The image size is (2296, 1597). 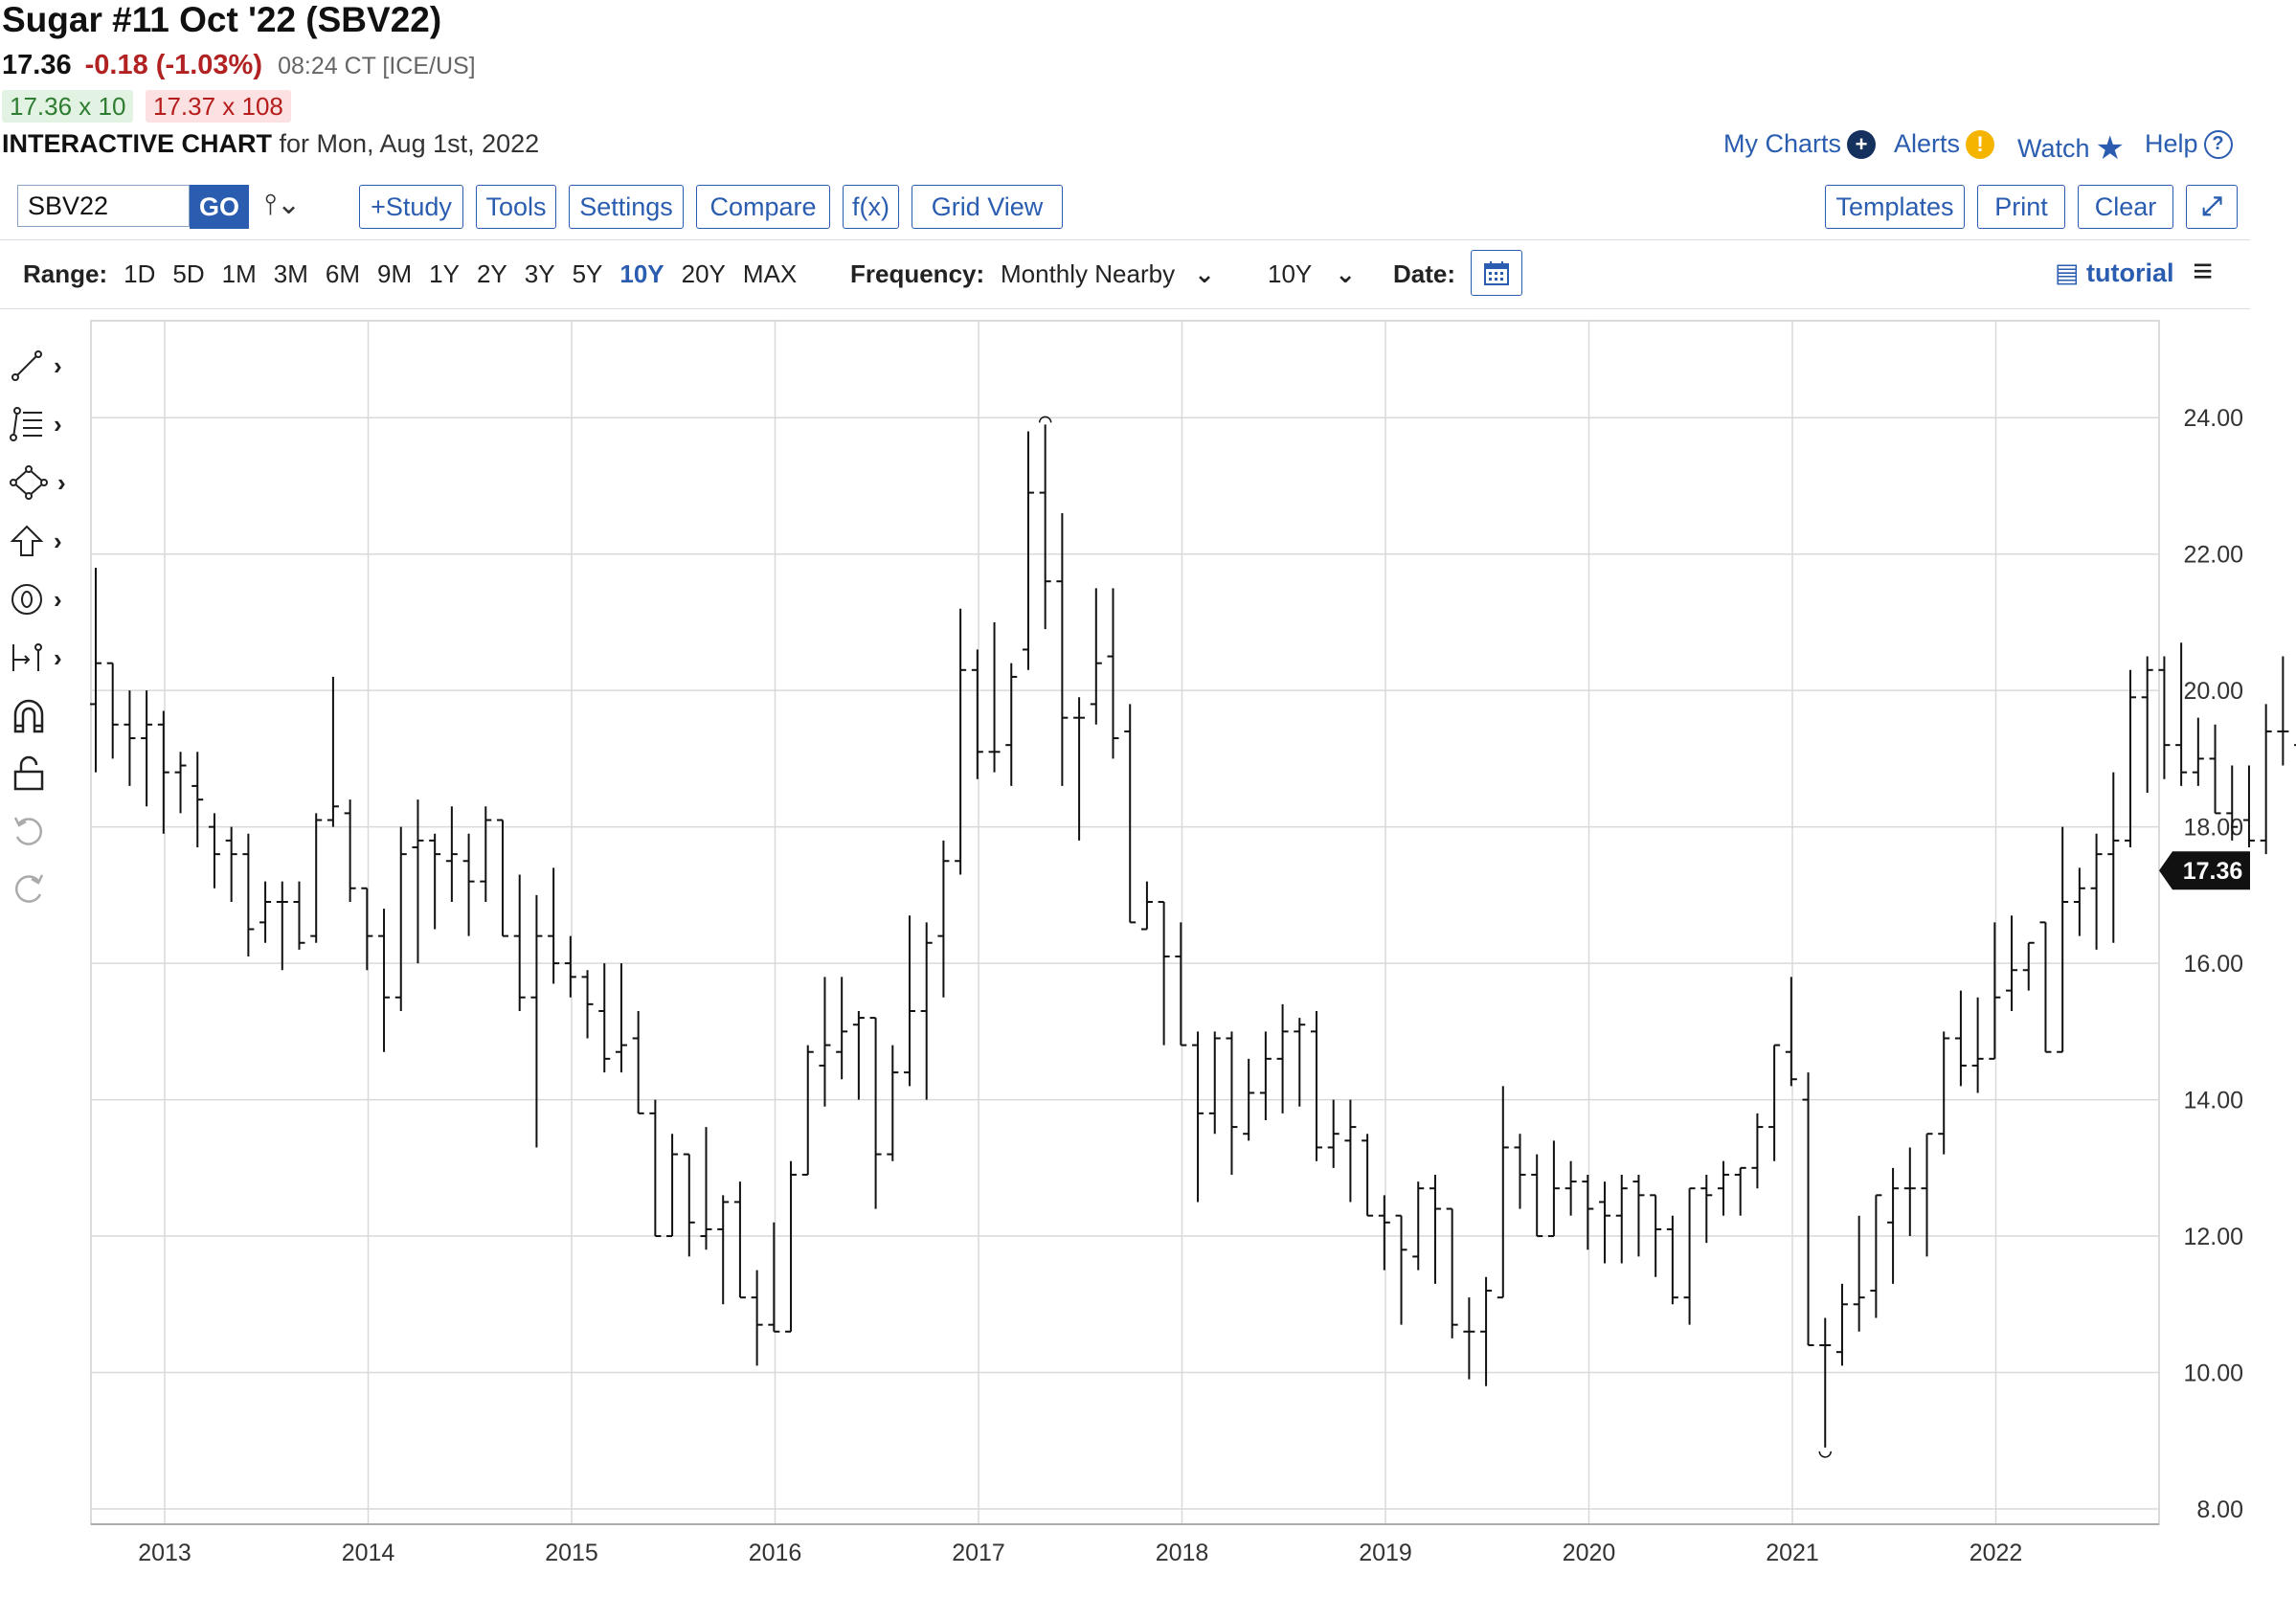 What do you see at coordinates (2213, 1374) in the screenshot?
I see `y-tick-label: 10.00` at bounding box center [2213, 1374].